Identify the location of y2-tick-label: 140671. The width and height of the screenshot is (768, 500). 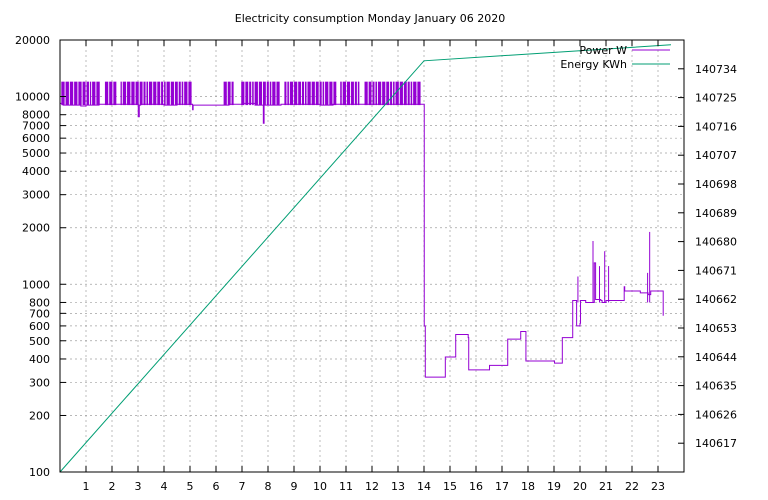
(716, 270).